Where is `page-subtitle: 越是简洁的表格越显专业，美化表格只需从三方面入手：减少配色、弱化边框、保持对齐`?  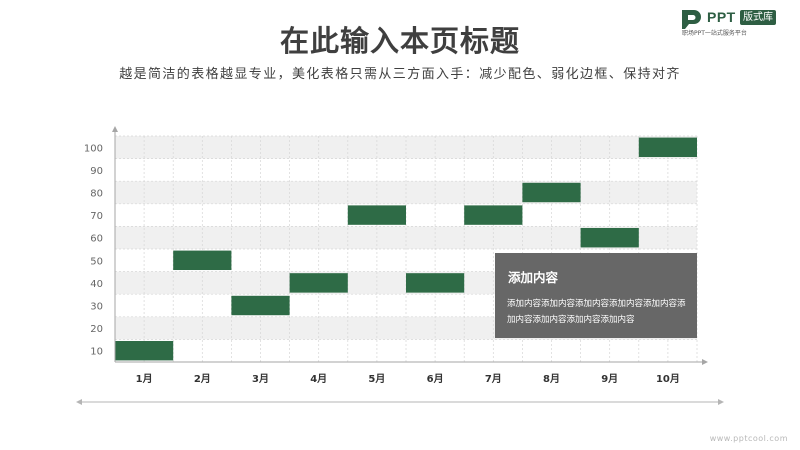
page-subtitle: 越是简洁的表格越显专业，美化表格只需从三方面入手：减少配色、弱化边框、保持对齐 is located at coordinates (400, 74).